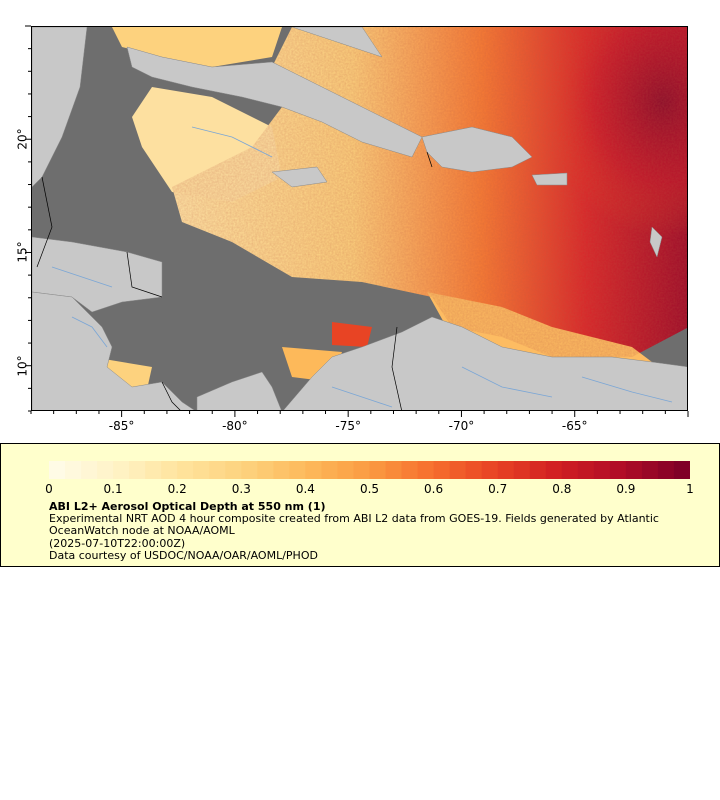  I want to click on x-tick-label: -70°, so click(461, 426).